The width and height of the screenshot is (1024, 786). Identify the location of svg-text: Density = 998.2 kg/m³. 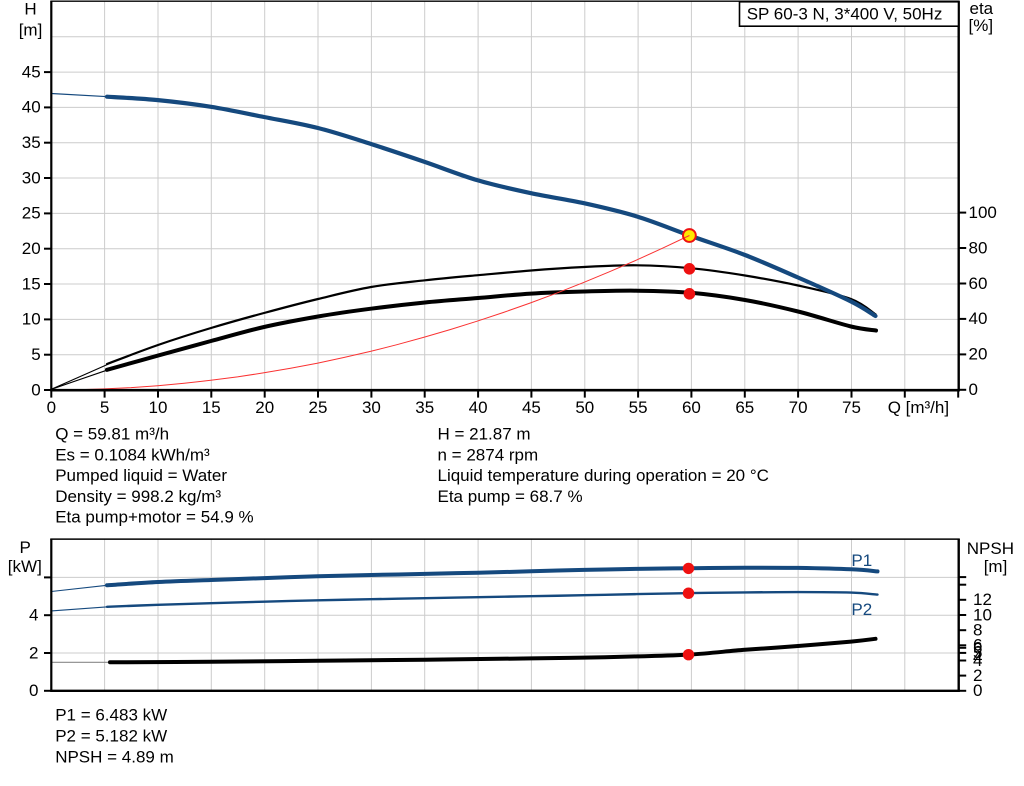
(138, 496).